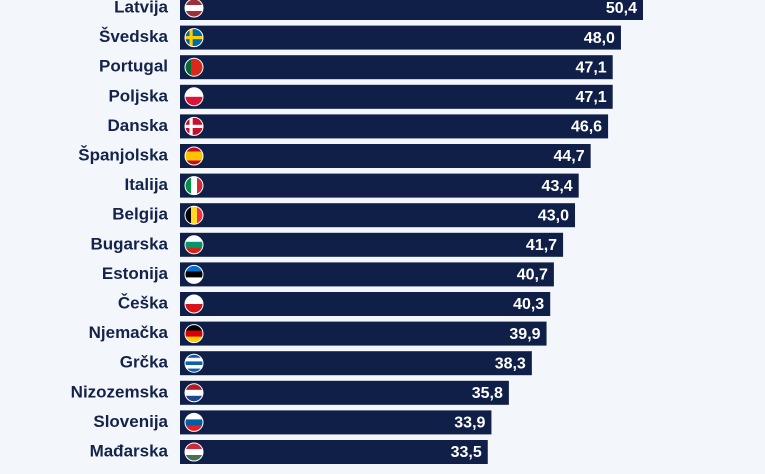  What do you see at coordinates (130, 243) in the screenshot?
I see `category-label: Bugarska` at bounding box center [130, 243].